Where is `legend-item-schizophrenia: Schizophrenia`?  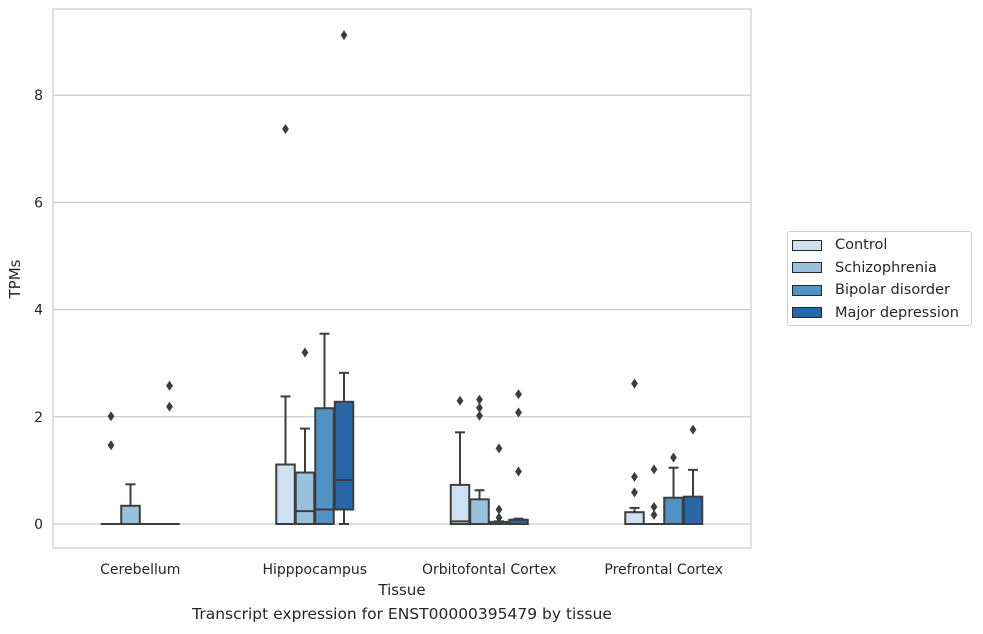
legend-item-schizophrenia: Schizophrenia is located at coordinates (864, 268).